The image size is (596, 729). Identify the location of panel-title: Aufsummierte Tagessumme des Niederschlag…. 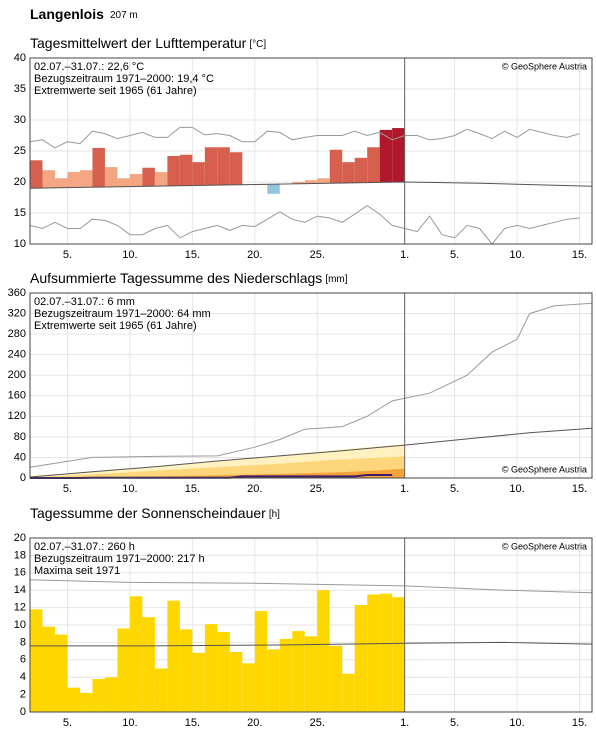
(189, 278).